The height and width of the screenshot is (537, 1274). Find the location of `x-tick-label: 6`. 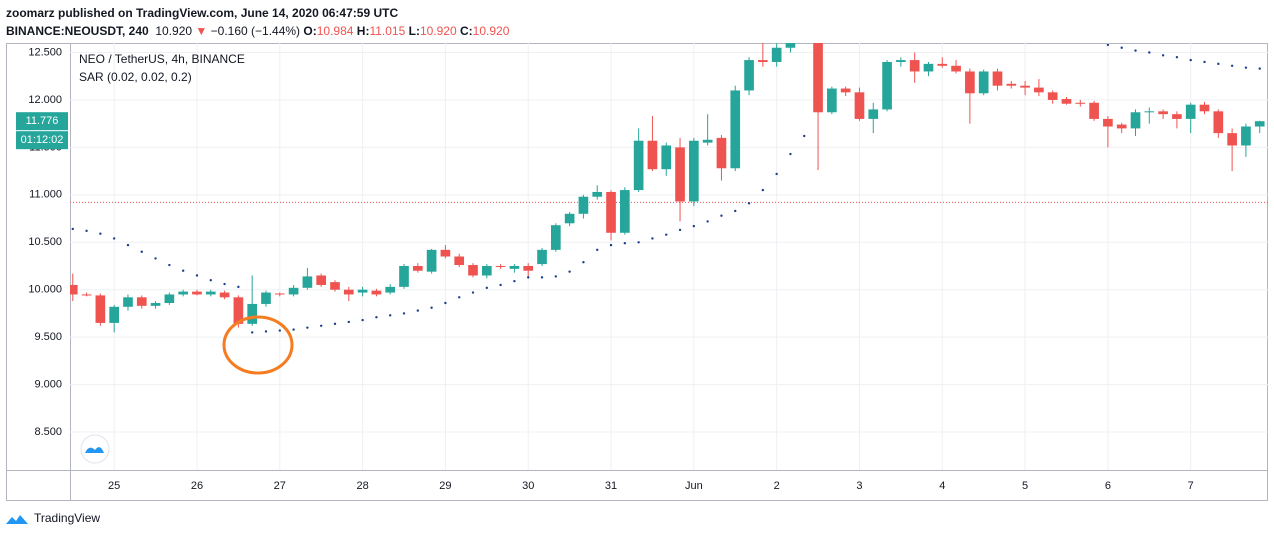

x-tick-label: 6 is located at coordinates (1108, 486).